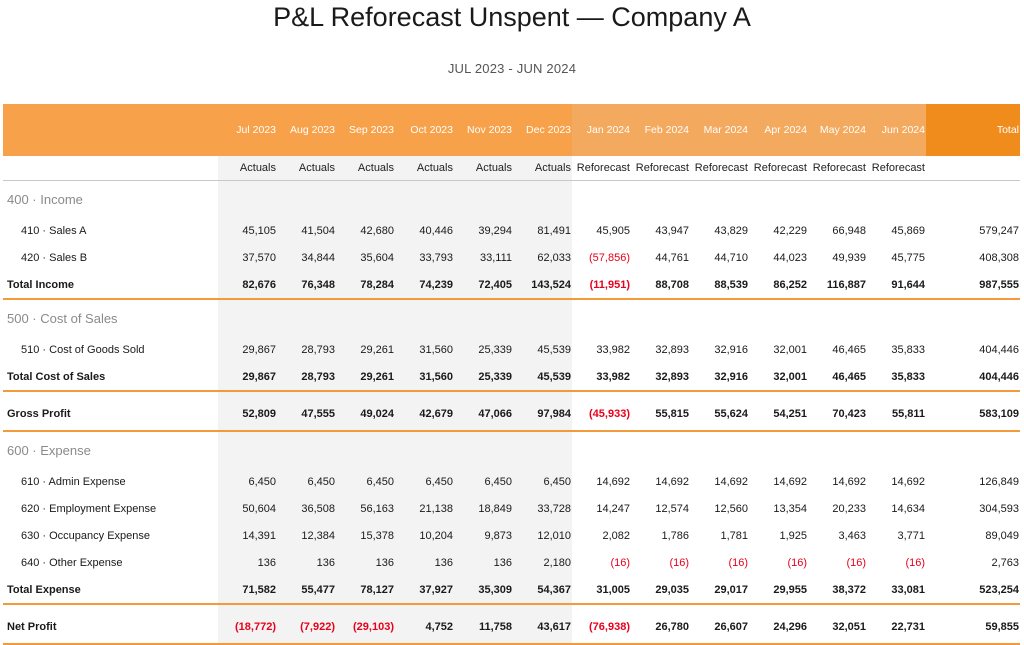  What do you see at coordinates (999, 230) in the screenshot?
I see `row-total-cell: 579,247` at bounding box center [999, 230].